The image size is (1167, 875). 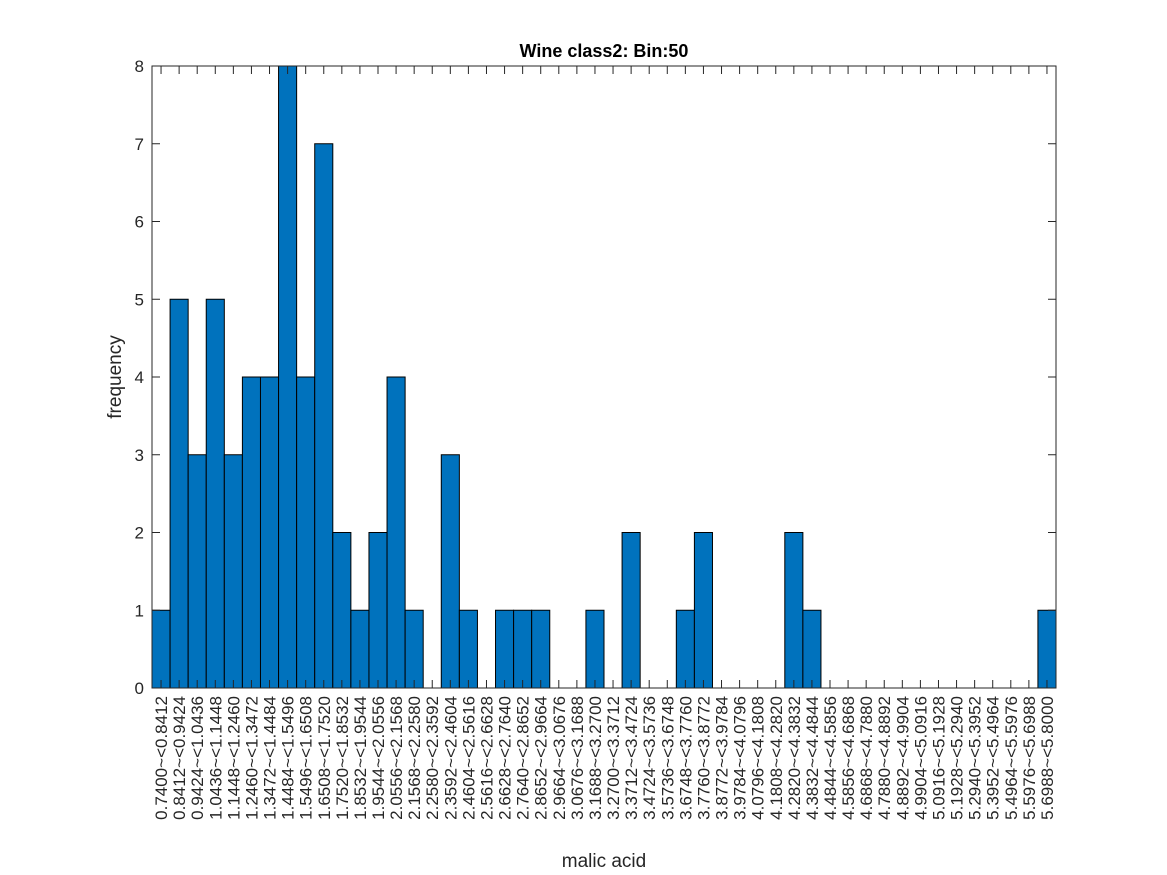 I want to click on x-tick-label: 0.9424~<1.0436, so click(x=197, y=758).